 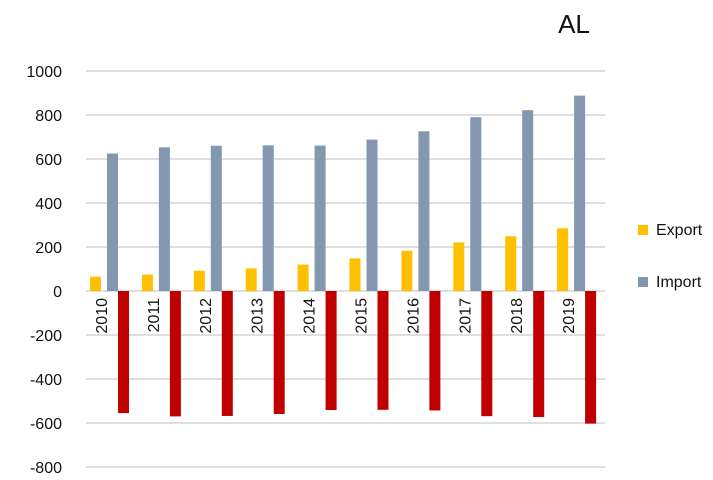 I want to click on x-tick-label: 2014, so click(x=310, y=316).